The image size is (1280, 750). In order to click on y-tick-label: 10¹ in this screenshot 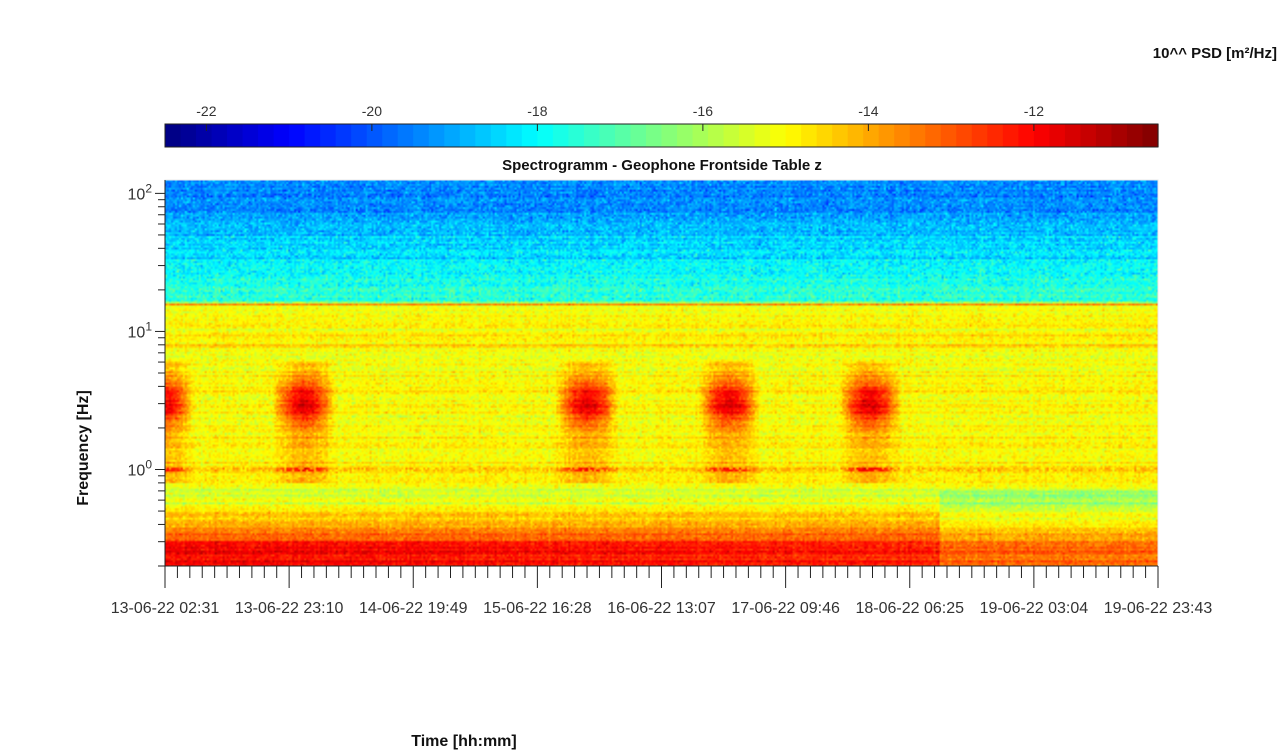, I will do `click(140, 330)`.